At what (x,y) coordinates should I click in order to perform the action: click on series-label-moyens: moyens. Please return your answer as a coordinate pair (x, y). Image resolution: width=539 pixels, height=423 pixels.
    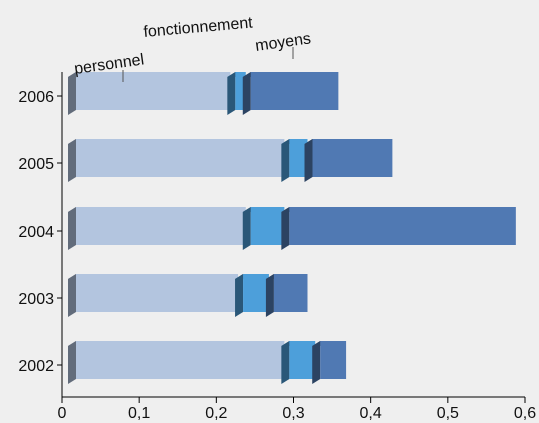
    Looking at the image, I should click on (283, 42).